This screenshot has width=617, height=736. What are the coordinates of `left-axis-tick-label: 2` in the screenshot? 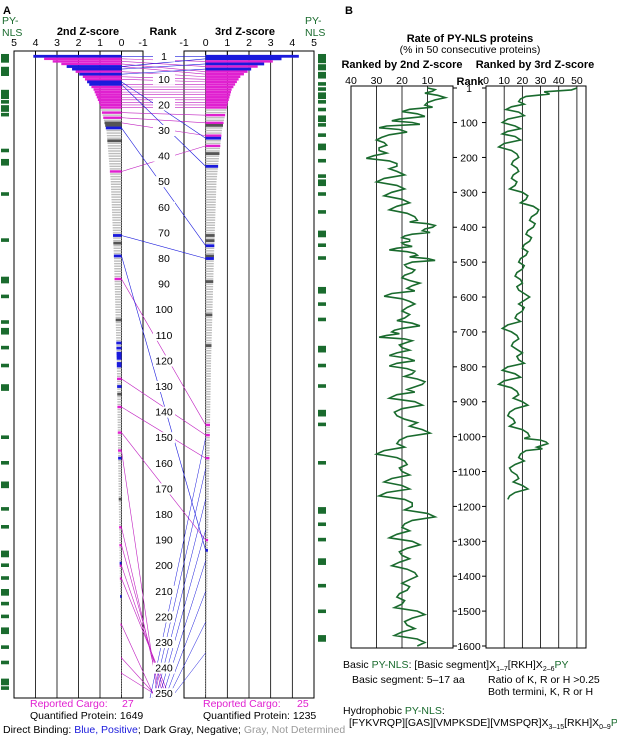 It's located at (79, 43).